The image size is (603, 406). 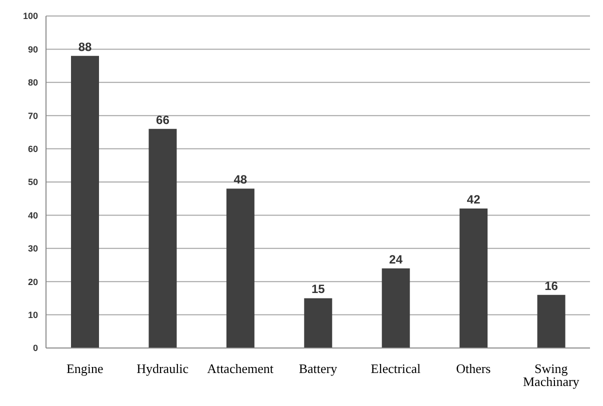 I want to click on y-tick-label: 70, so click(x=33, y=115).